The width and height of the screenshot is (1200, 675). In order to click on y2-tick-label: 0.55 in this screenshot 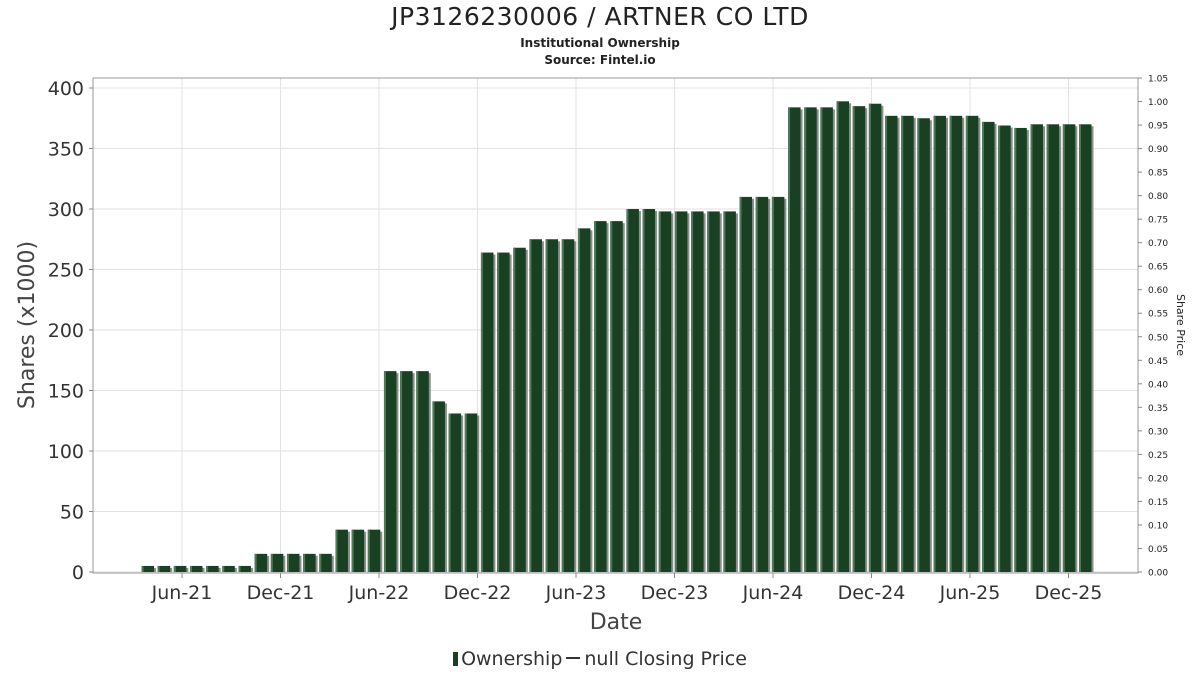, I will do `click(1158, 315)`.